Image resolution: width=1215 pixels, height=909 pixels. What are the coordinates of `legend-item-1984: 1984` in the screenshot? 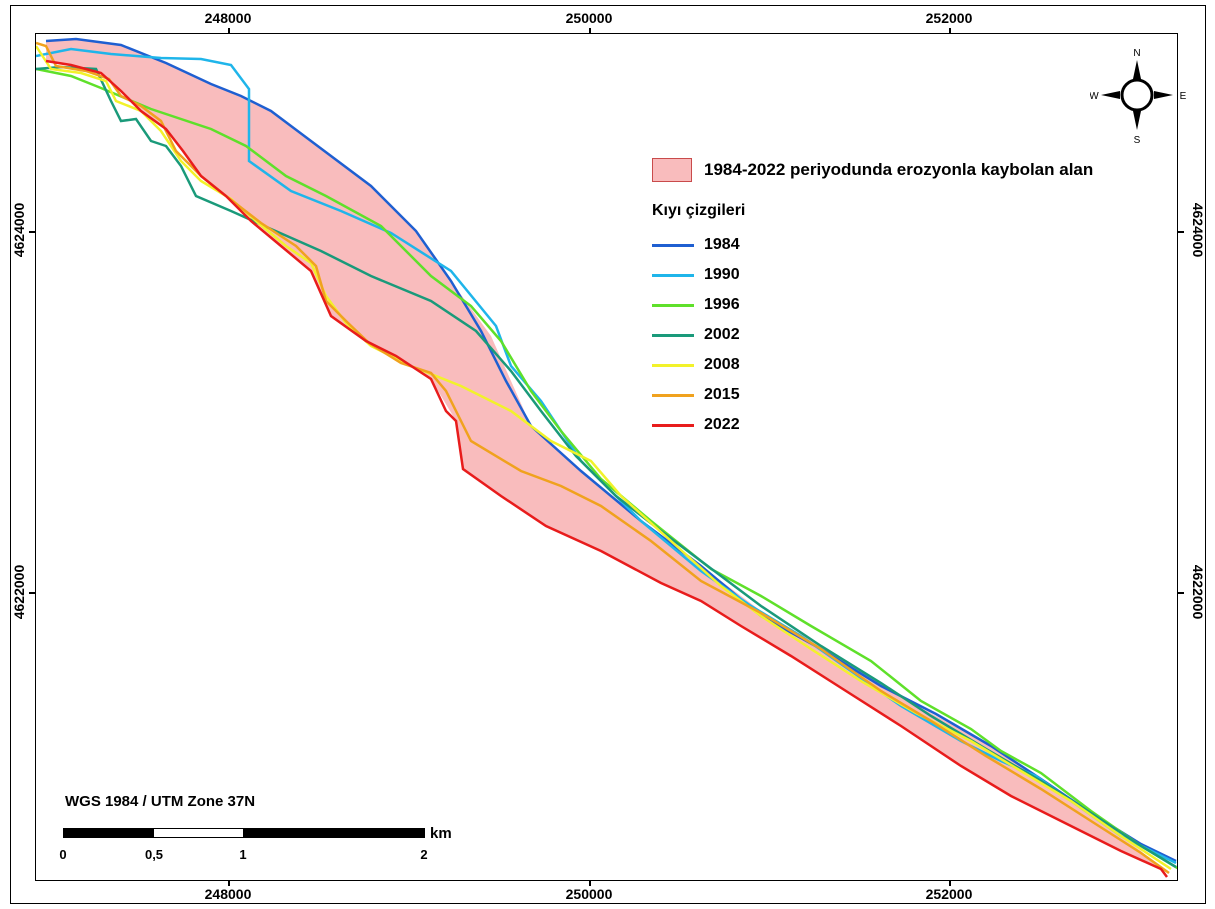 It's located at (872, 245).